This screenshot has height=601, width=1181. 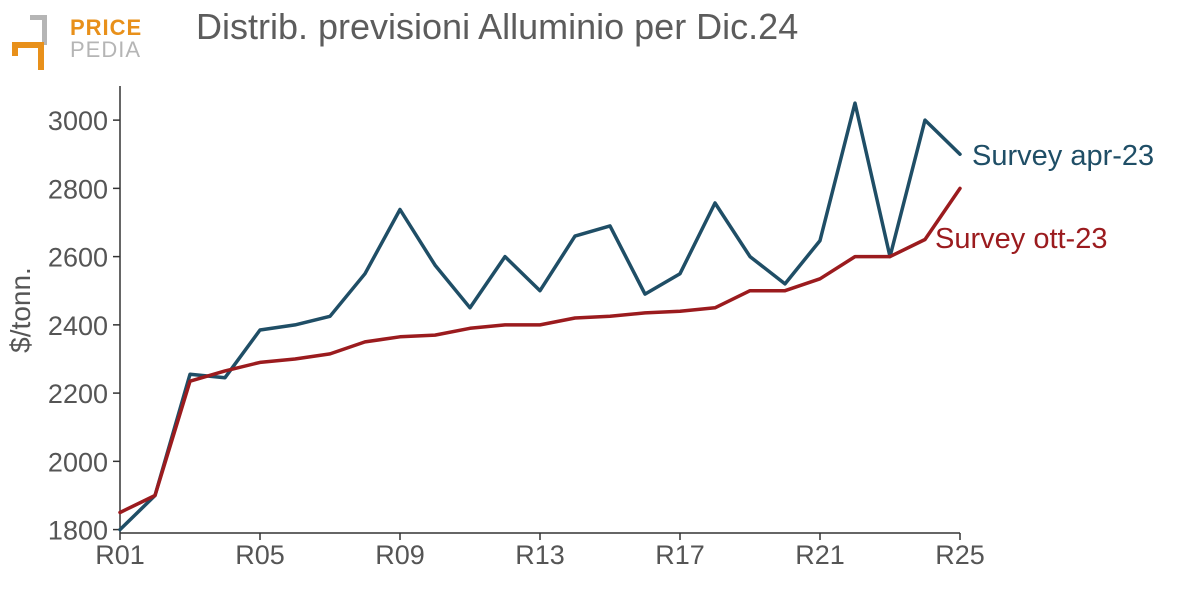 I want to click on y-tick-label: 2000, so click(x=78, y=462).